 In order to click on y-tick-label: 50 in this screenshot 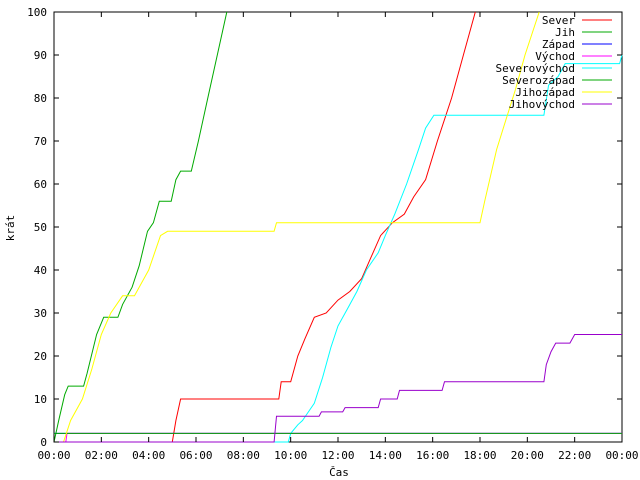, I will do `click(40, 227)`.